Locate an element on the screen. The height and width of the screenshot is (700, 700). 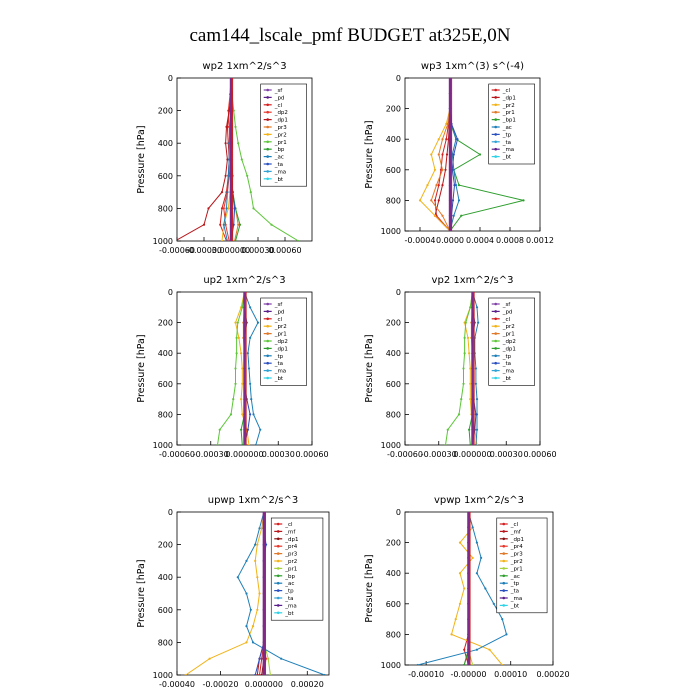
x-tick-label: 0.0004 is located at coordinates (480, 240).